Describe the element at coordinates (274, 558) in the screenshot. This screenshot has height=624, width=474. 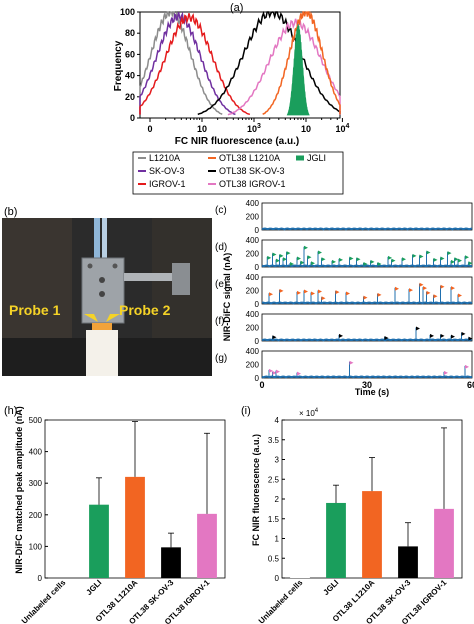
I see `i-ytick-label: 0.5` at that location.